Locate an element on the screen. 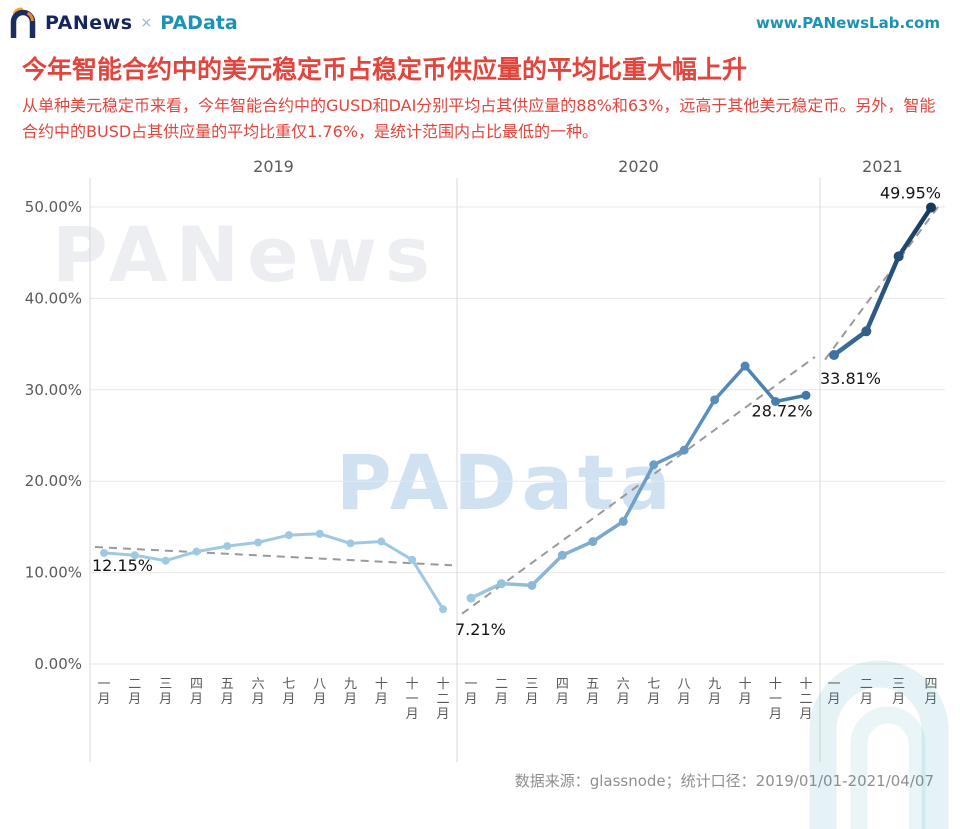 This screenshot has height=829, width=960. svg-text: 2019 is located at coordinates (273, 166).